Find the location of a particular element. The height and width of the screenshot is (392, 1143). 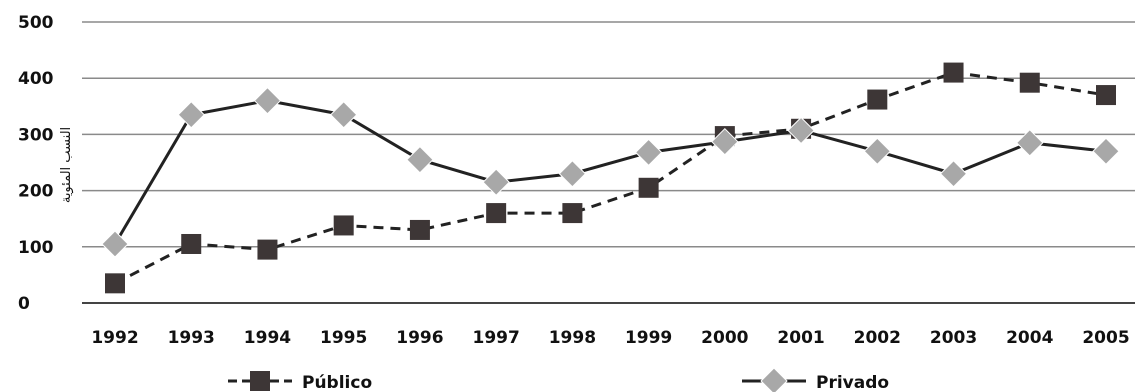

legend-label: Público is located at coordinates (337, 382).